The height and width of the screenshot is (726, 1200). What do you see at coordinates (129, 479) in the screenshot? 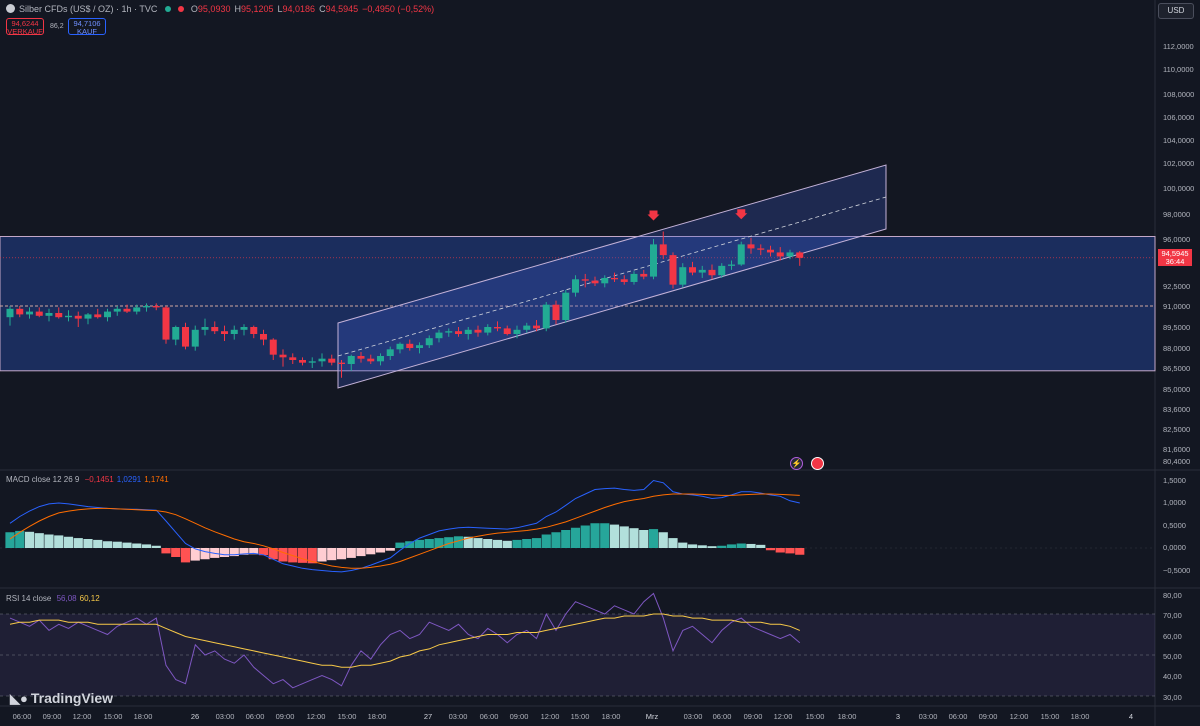
I see `macd-value: 1,0291` at bounding box center [129, 479].